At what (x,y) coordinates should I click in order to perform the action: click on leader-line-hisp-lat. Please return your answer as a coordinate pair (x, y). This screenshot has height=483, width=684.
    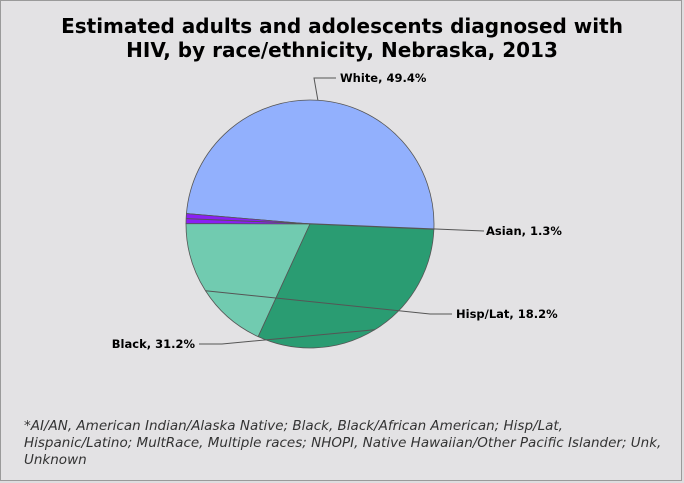
    Looking at the image, I should click on (328, 302).